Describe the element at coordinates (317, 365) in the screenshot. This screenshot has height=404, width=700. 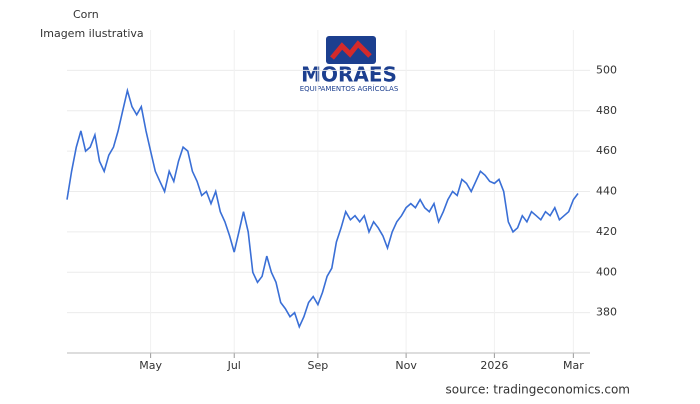
I see `x-tick-label: Sep` at that location.